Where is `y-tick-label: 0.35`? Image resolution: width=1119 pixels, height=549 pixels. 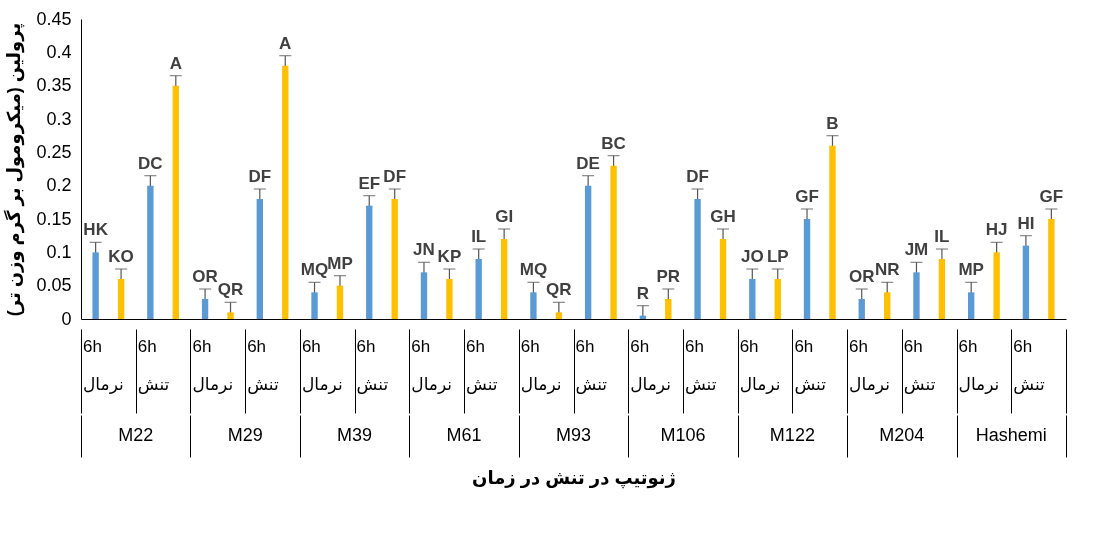
y-tick-label: 0.35 is located at coordinates (54, 85).